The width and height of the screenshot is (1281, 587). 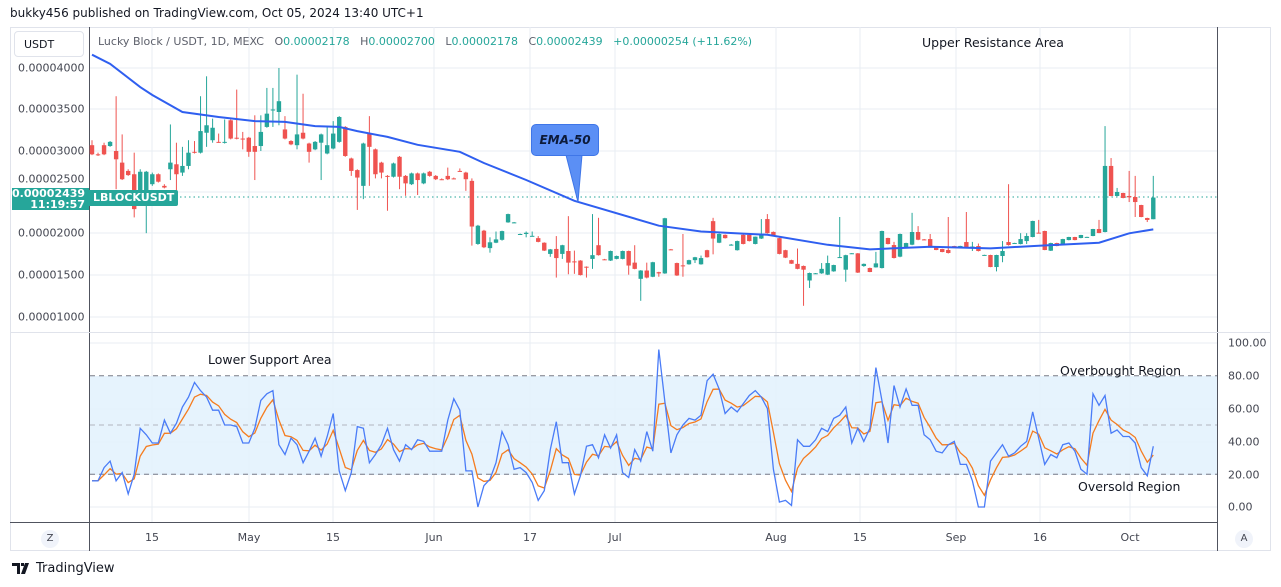 What do you see at coordinates (152, 537) in the screenshot?
I see `time-tick: 15` at bounding box center [152, 537].